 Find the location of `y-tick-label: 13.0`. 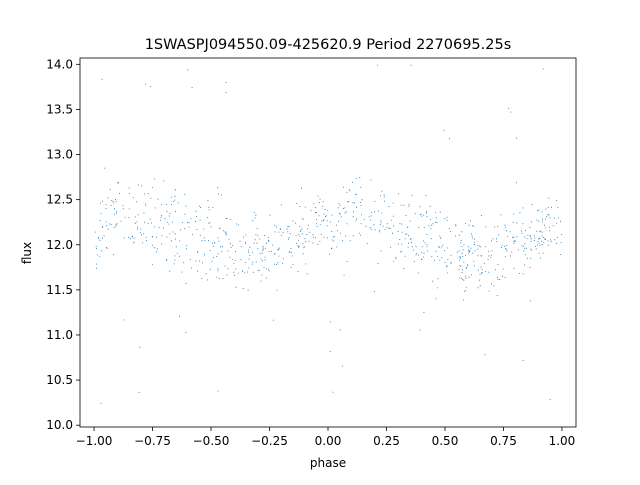

y-tick-label: 13.0 is located at coordinates (59, 155).